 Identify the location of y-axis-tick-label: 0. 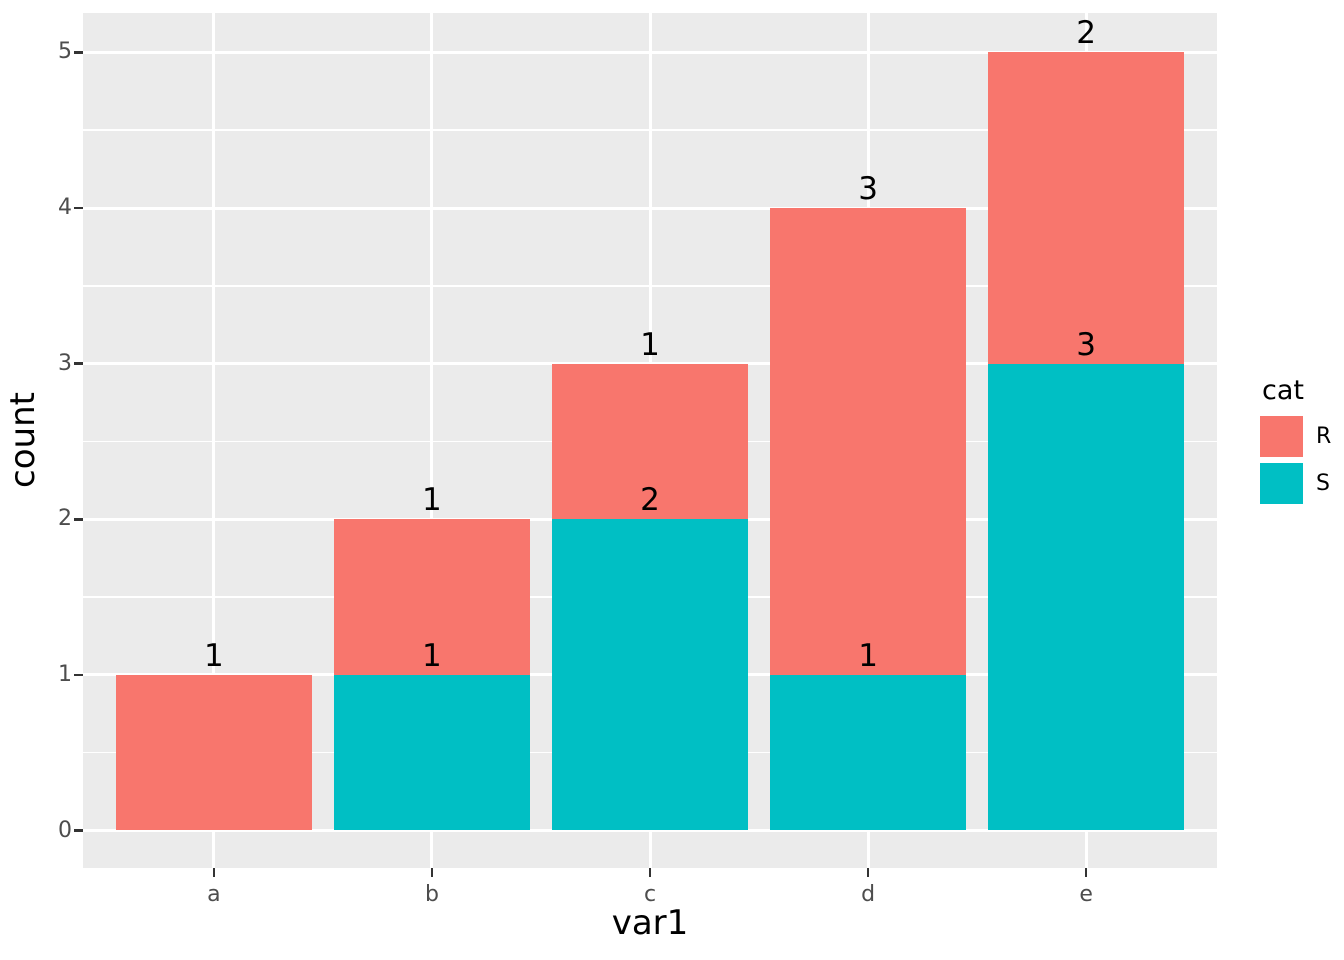
(65, 830).